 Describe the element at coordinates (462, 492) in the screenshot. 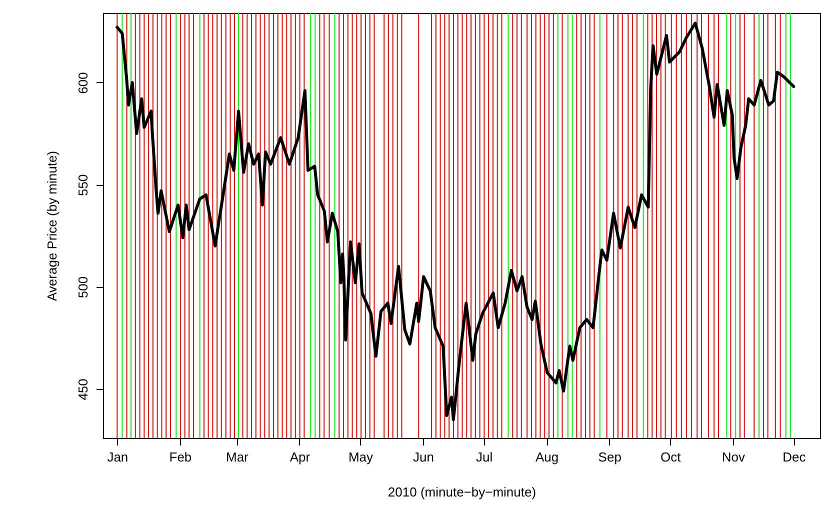

I see `x-axis-title: 2010 (minute−by−minute)` at that location.